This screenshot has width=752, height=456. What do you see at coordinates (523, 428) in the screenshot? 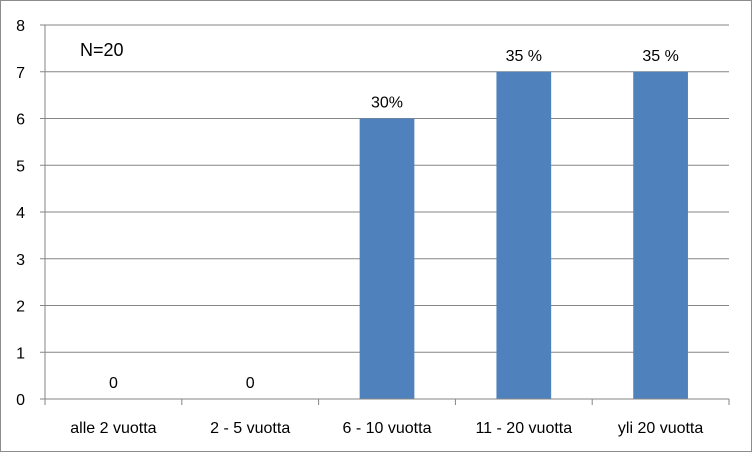
I see `x-tick-label: 11 - 20 vuotta` at bounding box center [523, 428].